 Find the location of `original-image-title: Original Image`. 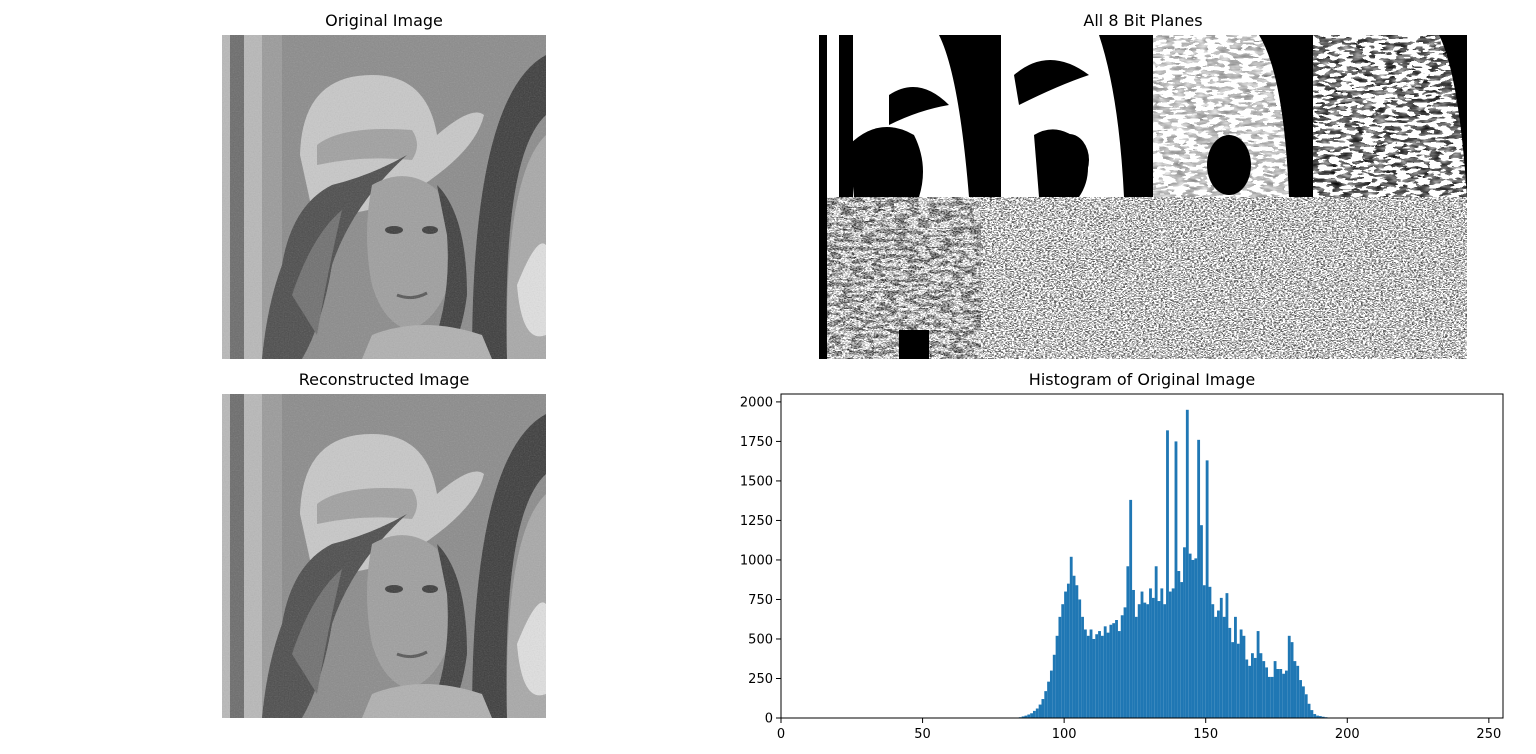

original-image-title: Original Image is located at coordinates (384, 20).